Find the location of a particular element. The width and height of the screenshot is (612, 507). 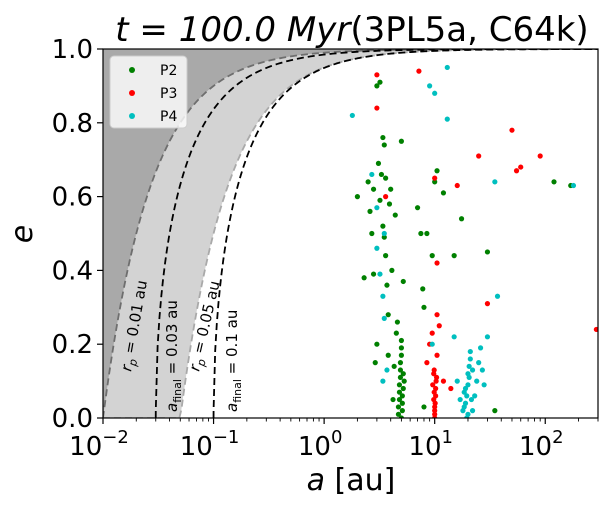

y-axis-label: e is located at coordinates (22, 234).